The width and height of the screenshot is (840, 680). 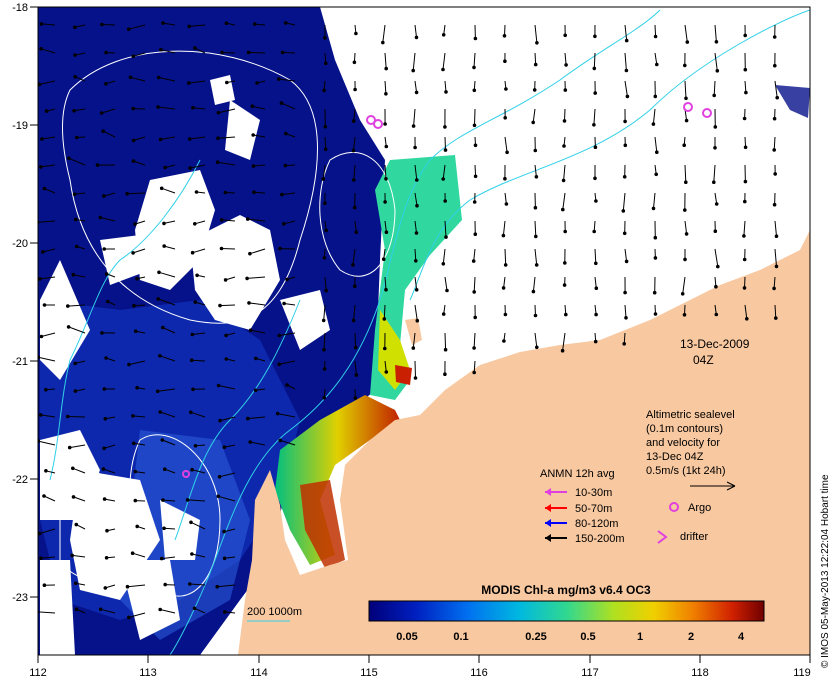 What do you see at coordinates (715, 344) in the screenshot?
I see `date-label: 13-Dec-2009` at bounding box center [715, 344].